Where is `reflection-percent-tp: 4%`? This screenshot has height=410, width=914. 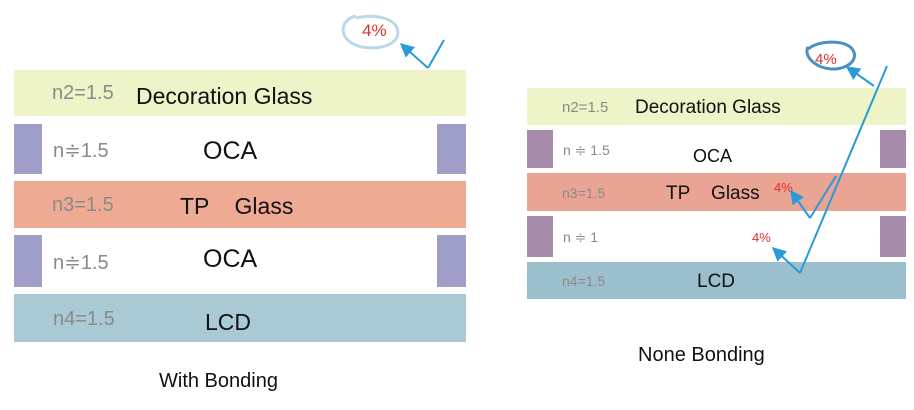 reflection-percent-tp: 4% is located at coordinates (783, 187).